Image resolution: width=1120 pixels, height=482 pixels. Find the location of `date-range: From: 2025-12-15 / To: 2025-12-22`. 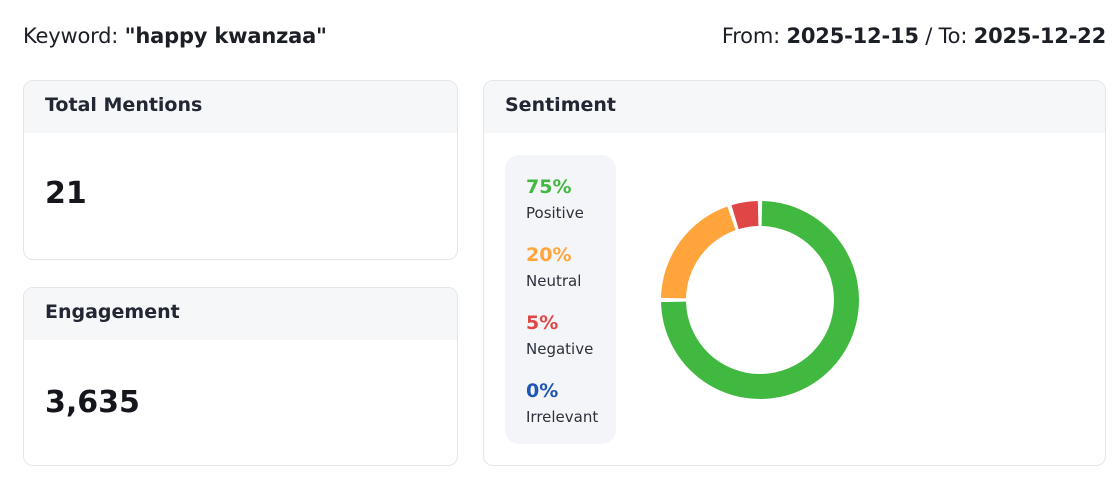

date-range: From: 2025-12-15 / To: 2025-12-22 is located at coordinates (914, 36).